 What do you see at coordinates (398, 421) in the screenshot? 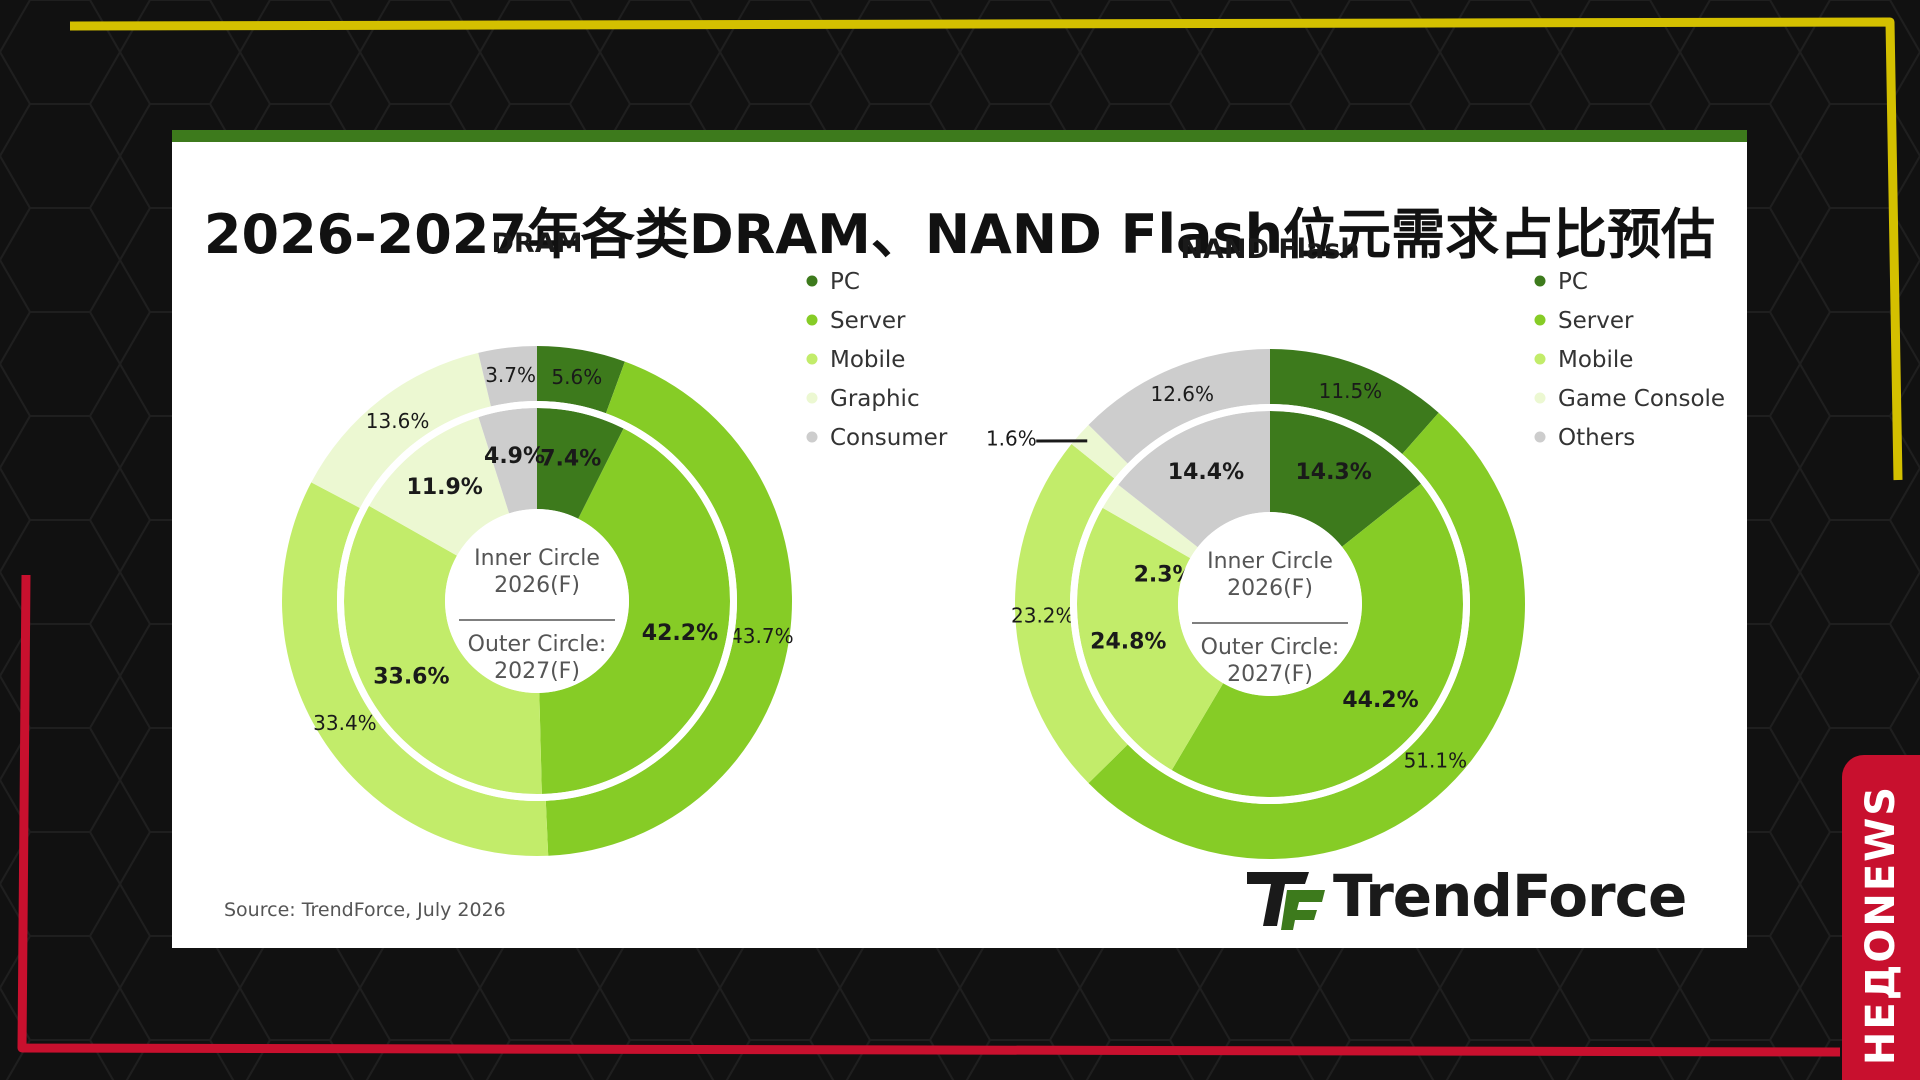
I see `data-label: 13.6%` at bounding box center [398, 421].